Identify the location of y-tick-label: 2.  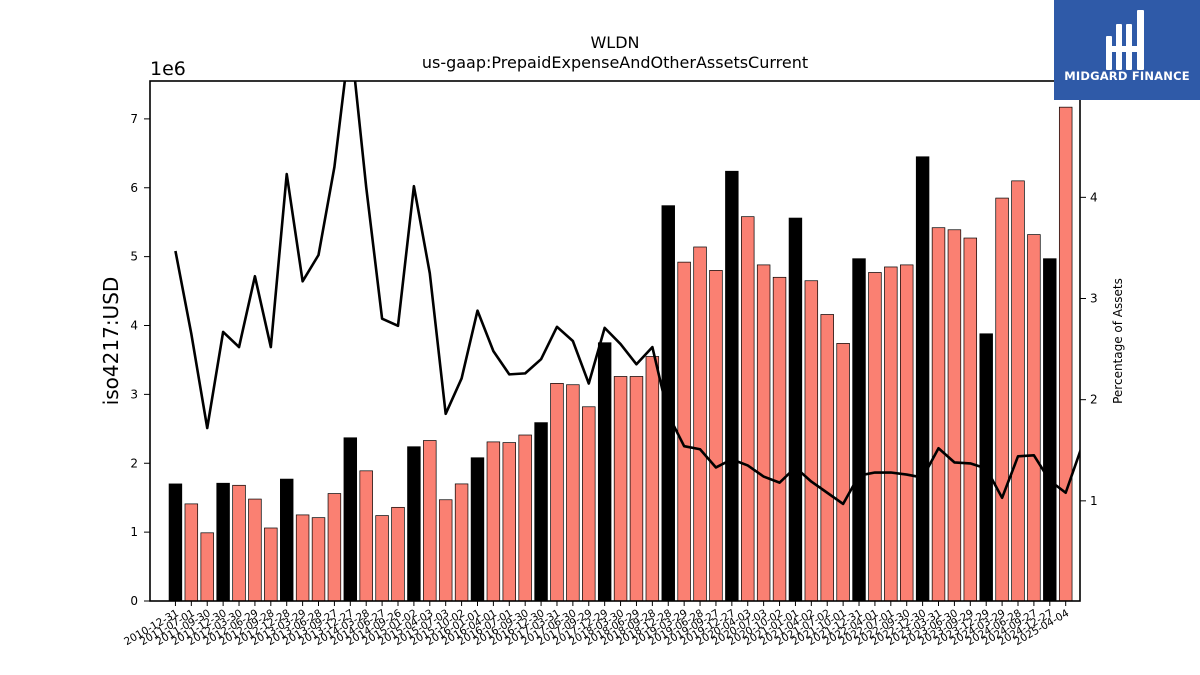
(134, 463).